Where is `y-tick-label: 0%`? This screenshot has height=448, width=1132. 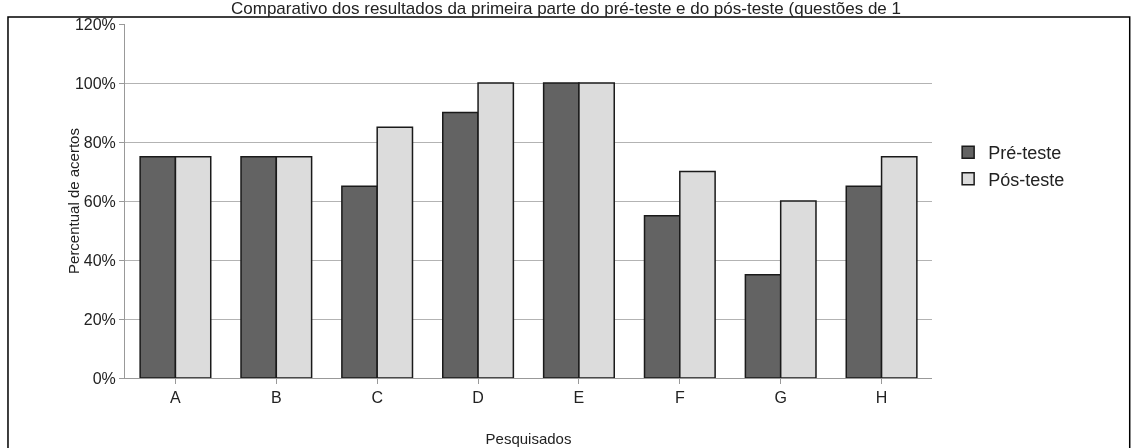
y-tick-label: 0% is located at coordinates (104, 378).